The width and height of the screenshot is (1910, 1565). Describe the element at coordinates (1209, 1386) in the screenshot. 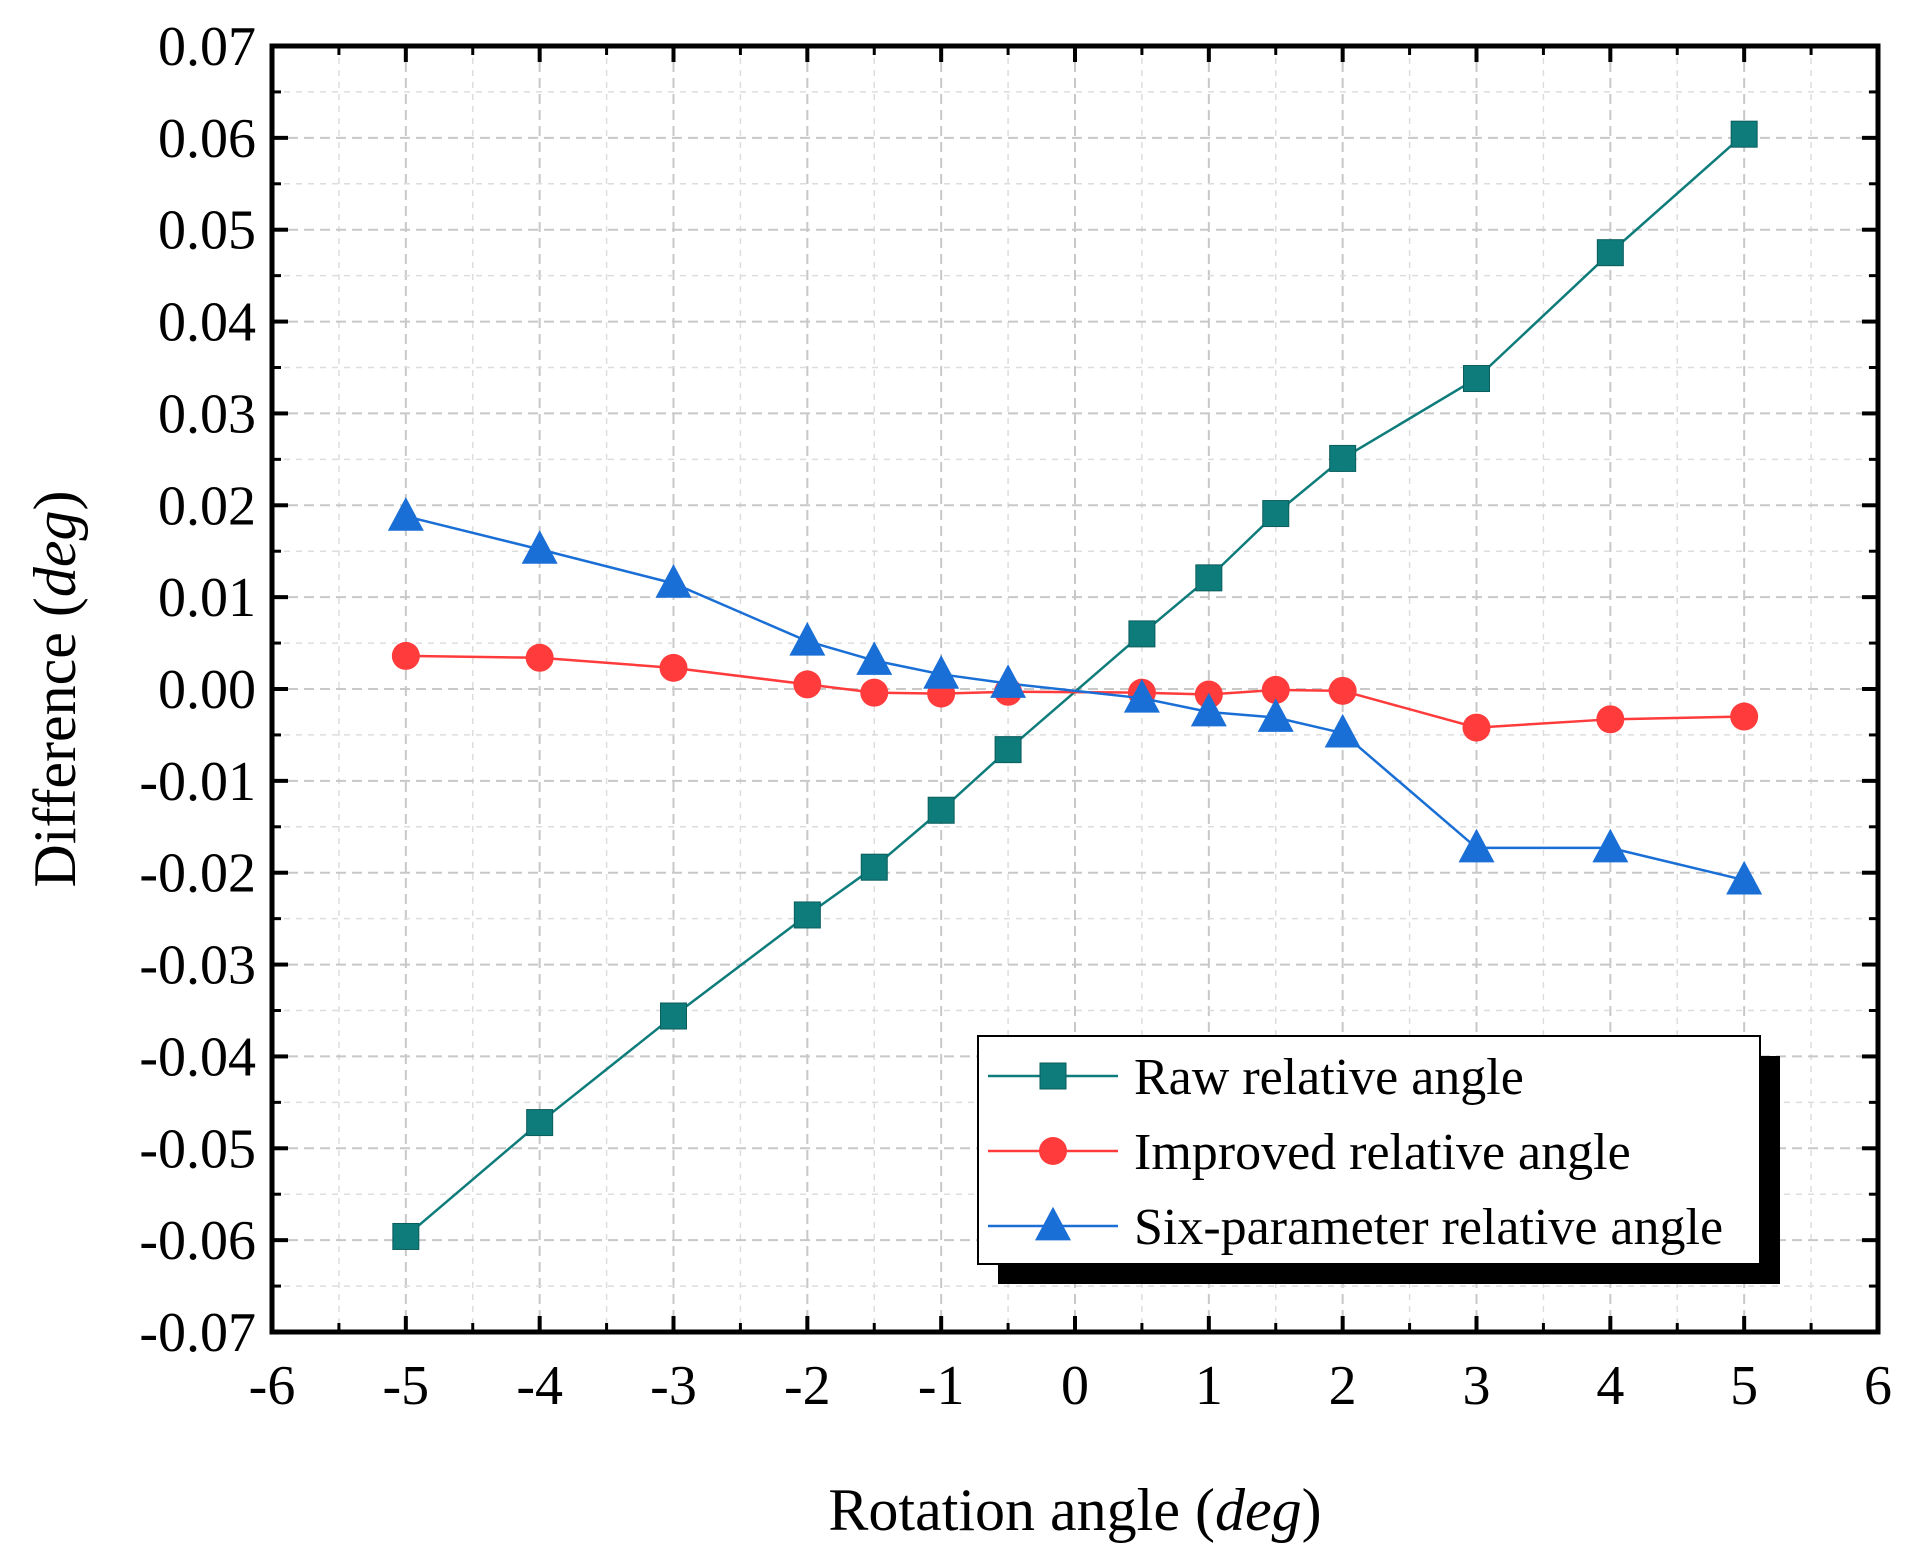

I see `x-tick-label: 1` at that location.